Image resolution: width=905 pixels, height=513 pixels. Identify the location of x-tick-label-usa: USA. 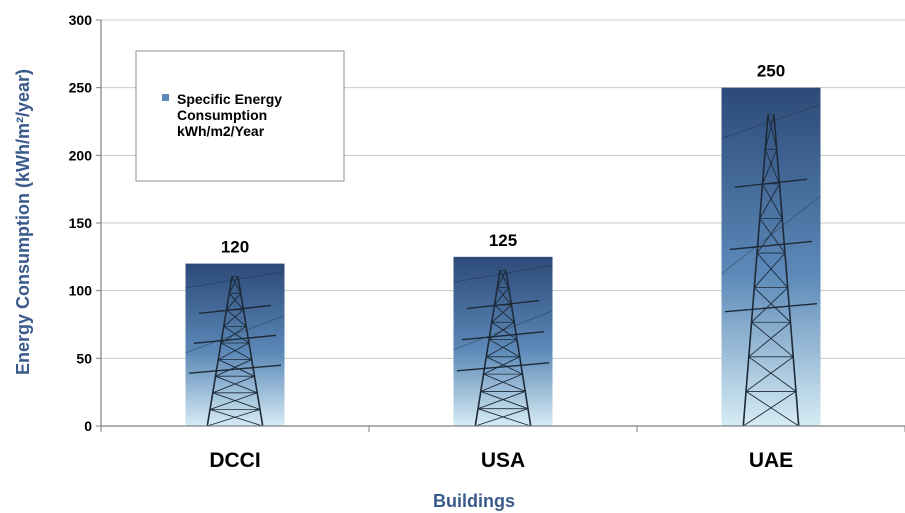
(503, 460).